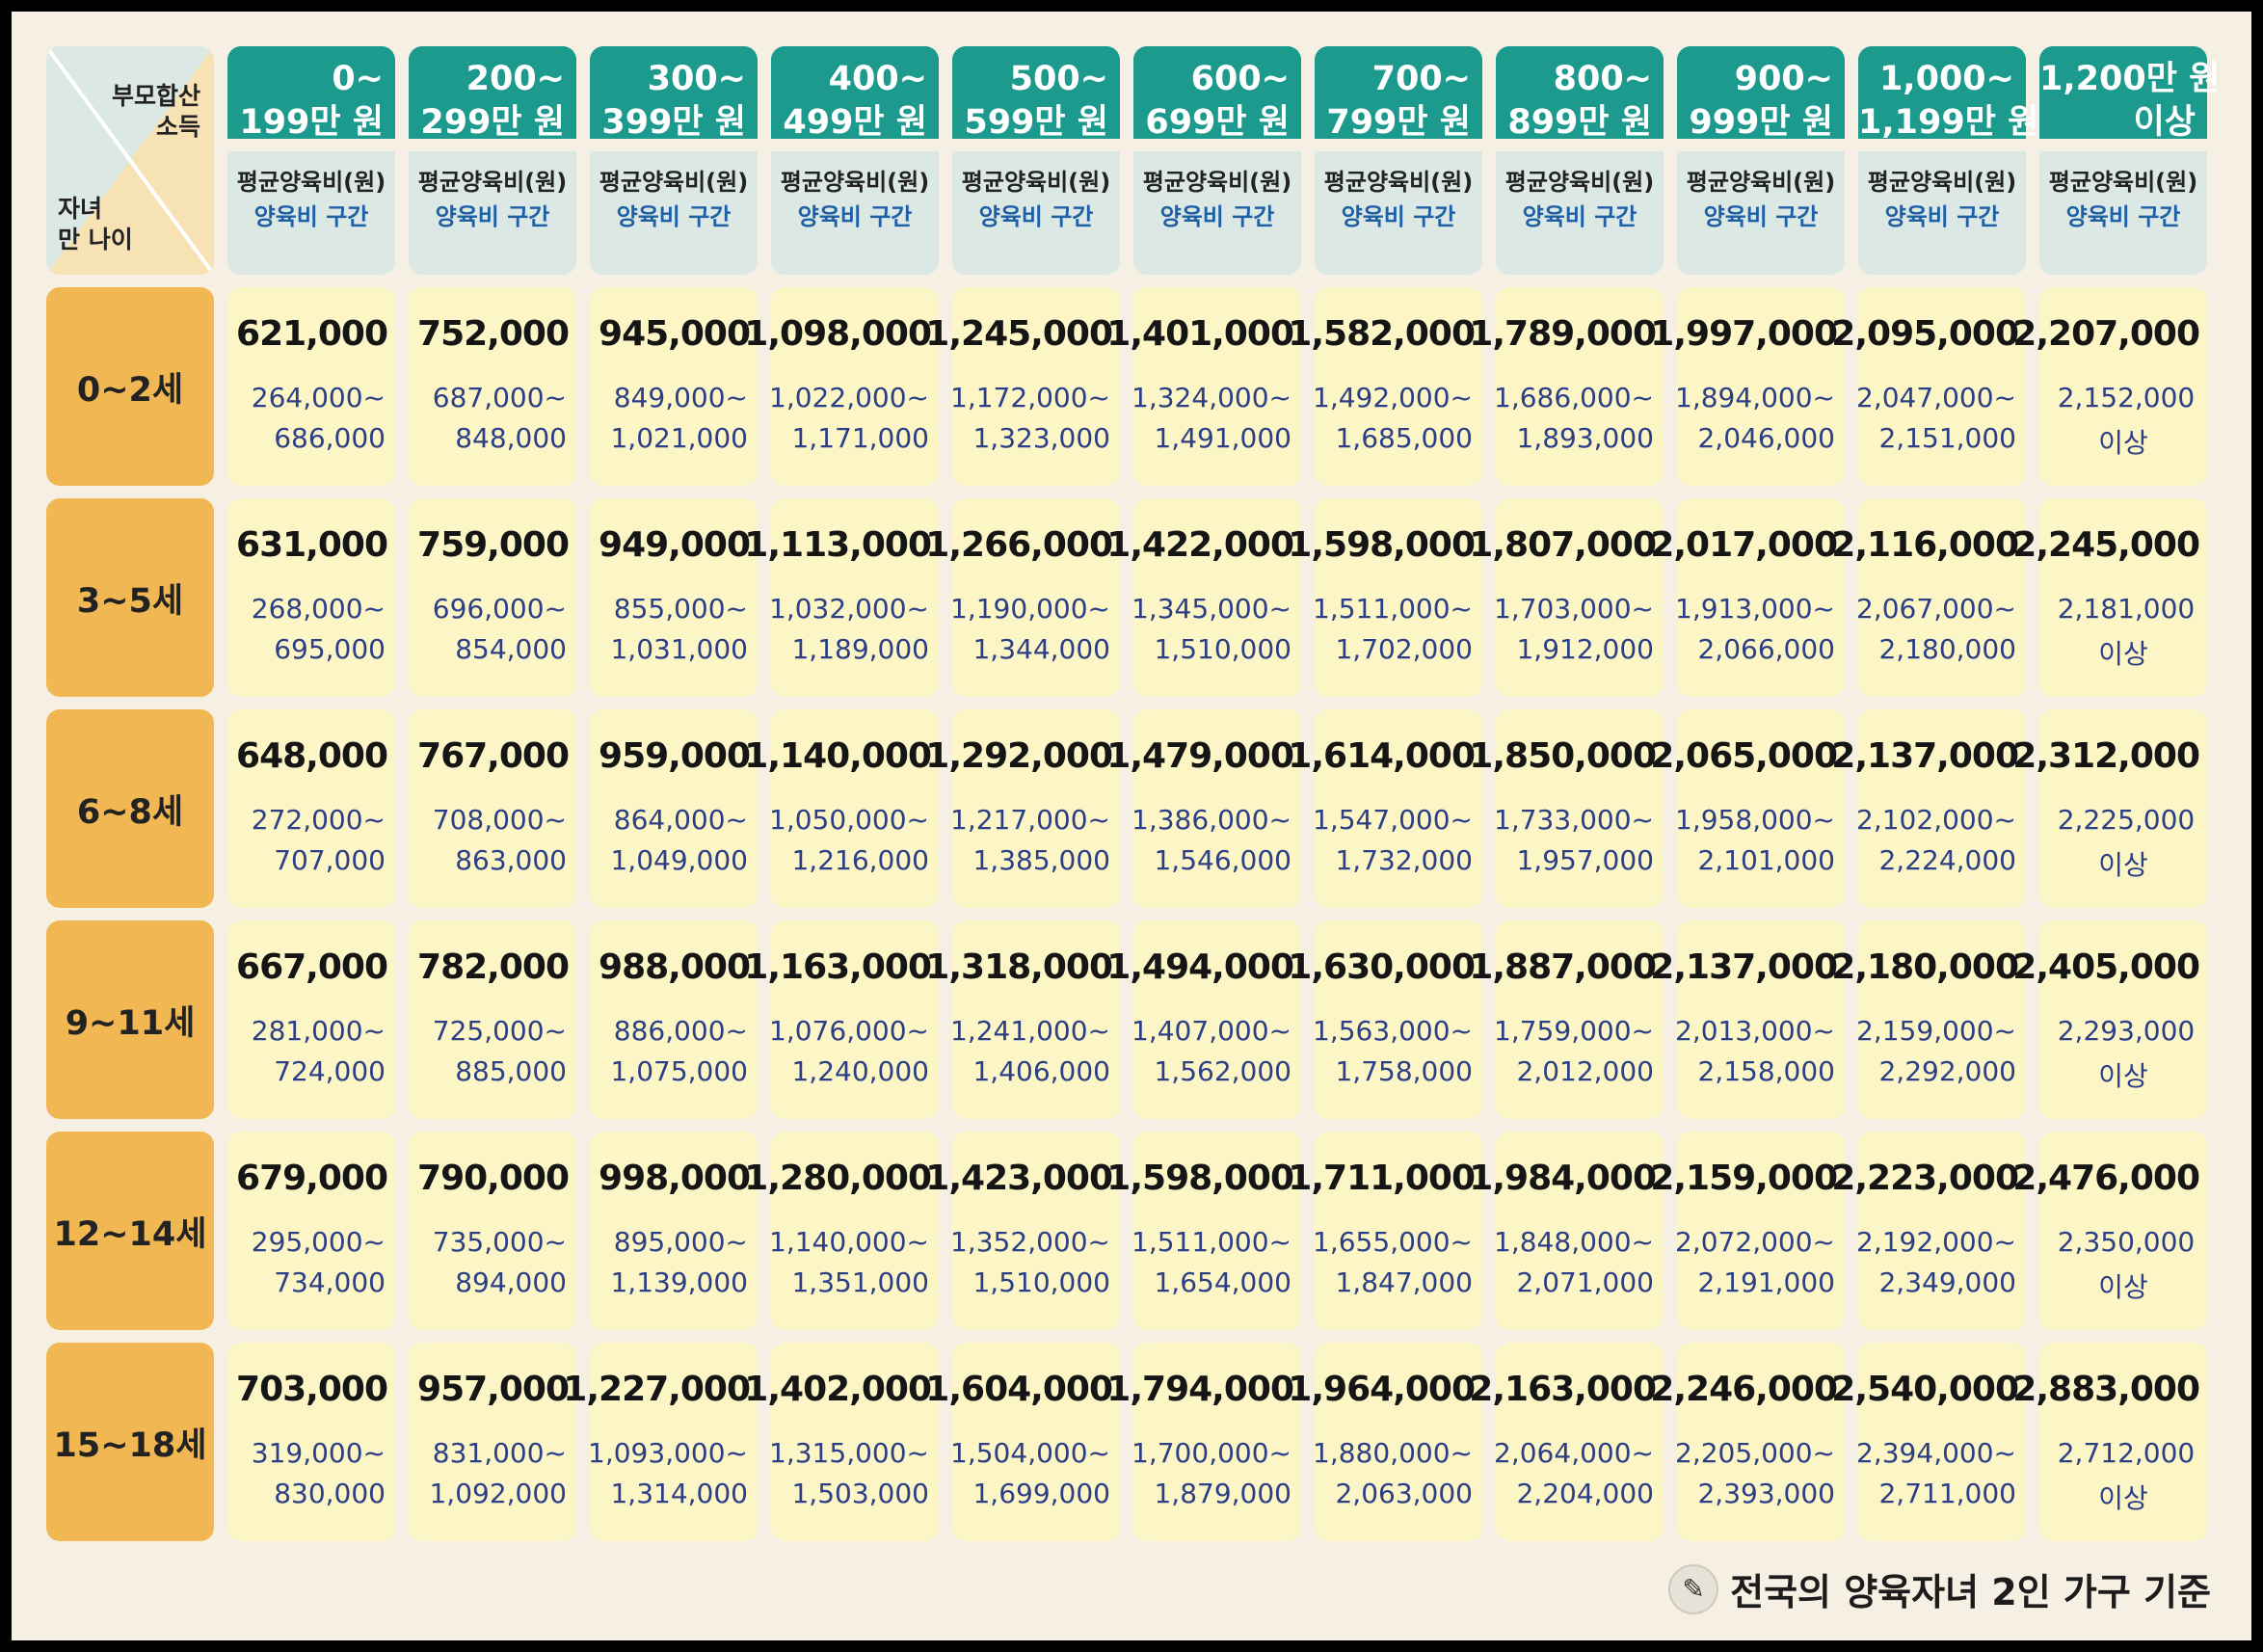 The width and height of the screenshot is (2263, 1652). I want to click on cost-range-low: 1,241,000~, so click(1030, 1031).